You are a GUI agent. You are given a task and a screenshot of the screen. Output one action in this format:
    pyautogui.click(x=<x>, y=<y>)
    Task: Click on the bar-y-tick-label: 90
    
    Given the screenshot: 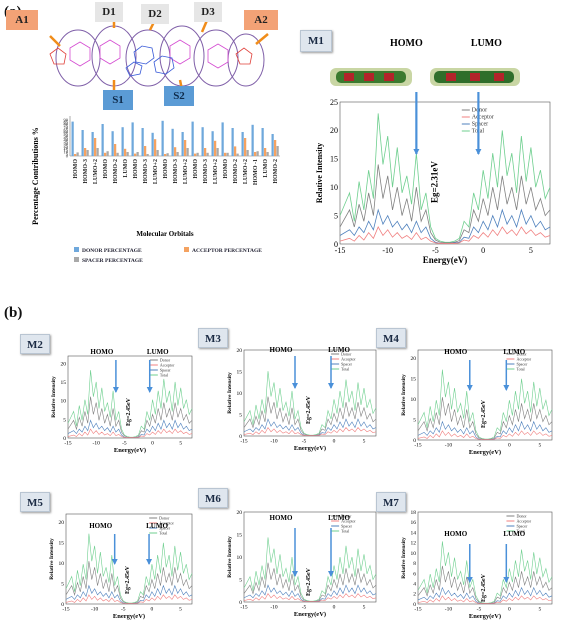 What is the action you would take?
    pyautogui.click(x=66, y=120)
    